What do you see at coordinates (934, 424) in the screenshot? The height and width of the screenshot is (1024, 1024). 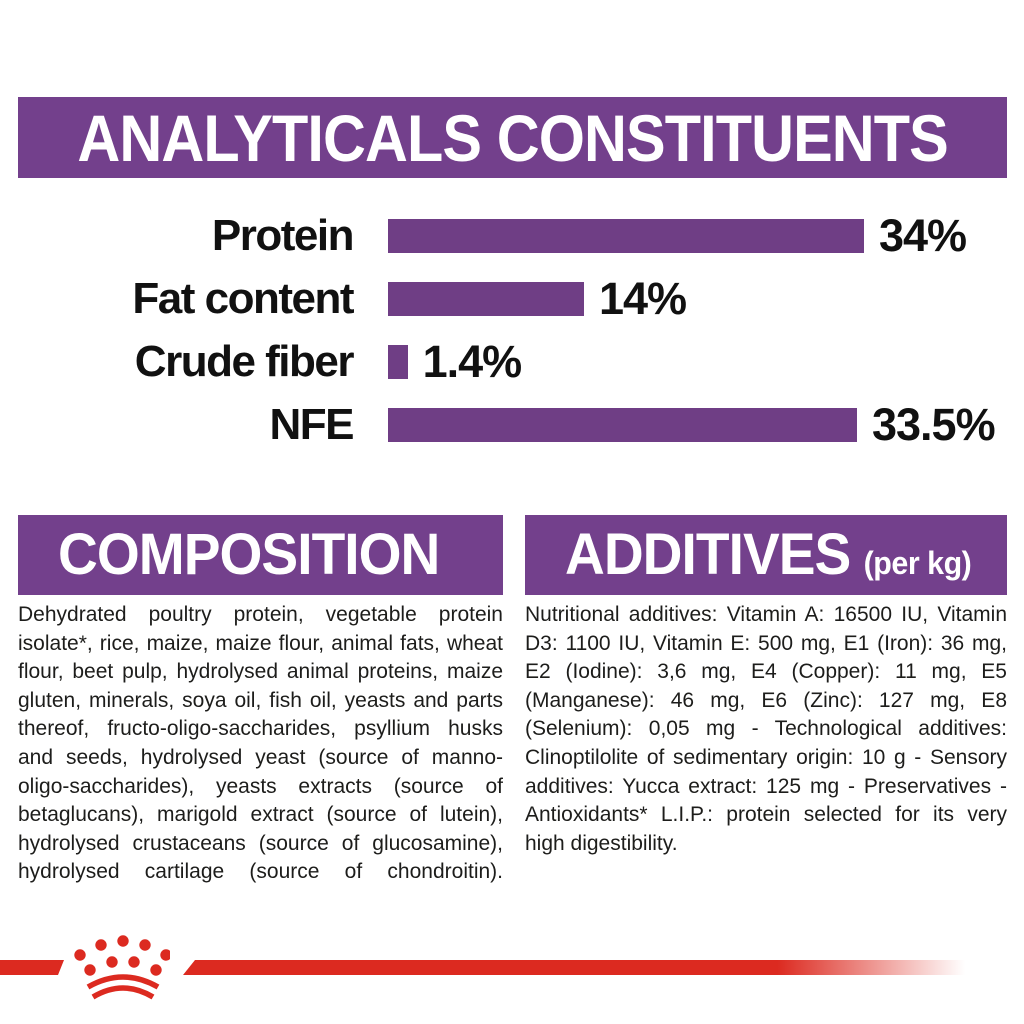 I see `chart-value-label: 33.5%` at bounding box center [934, 424].